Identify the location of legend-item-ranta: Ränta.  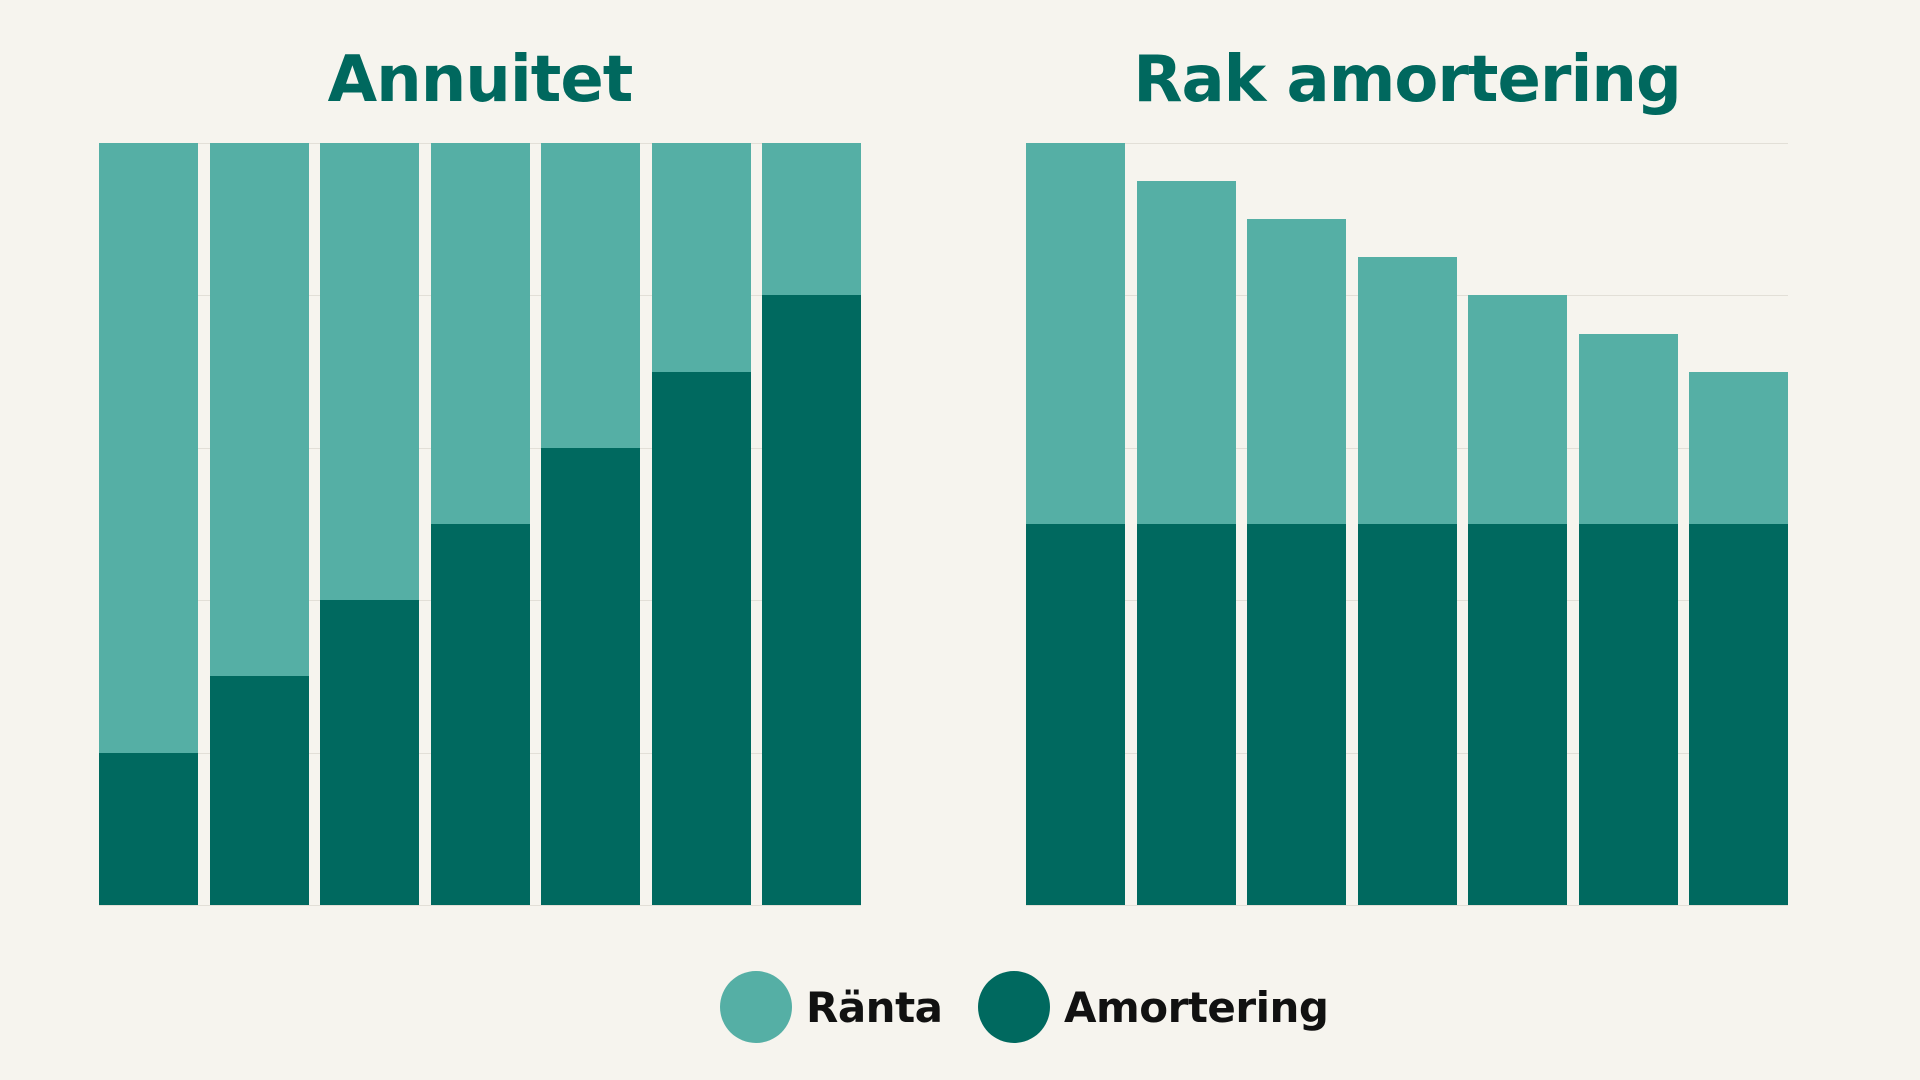
(831, 1007).